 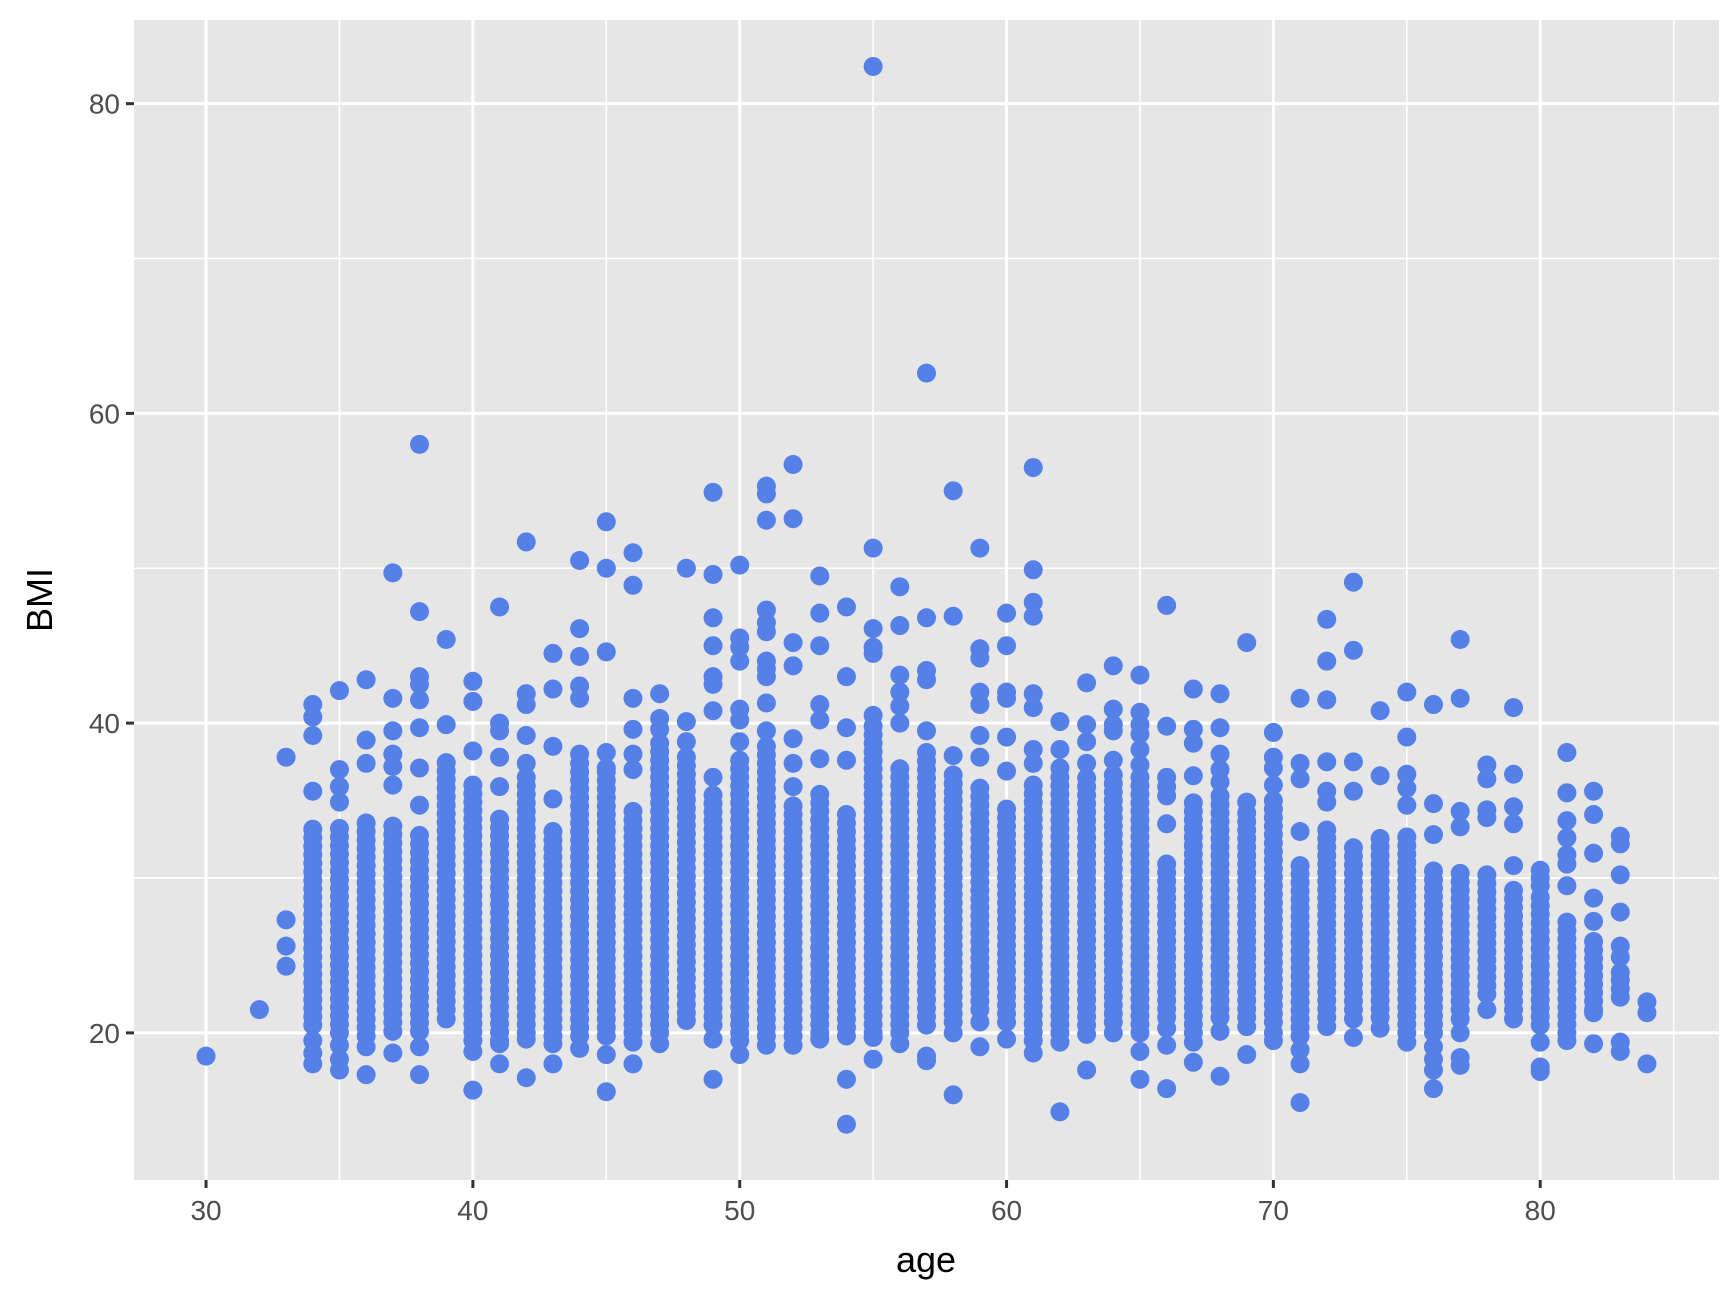 What do you see at coordinates (104, 104) in the screenshot?
I see `y-tick-label: 80` at bounding box center [104, 104].